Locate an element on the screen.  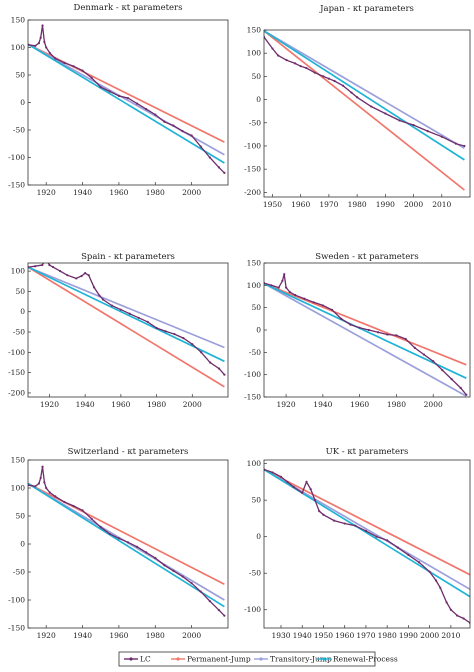
y-tick-label: 0 is located at coordinates (258, 536).